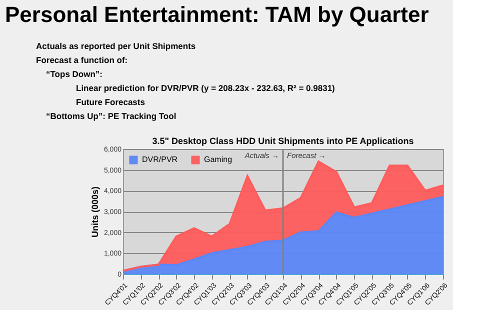  What do you see at coordinates (283, 141) in the screenshot?
I see `chart-subtitle: 3.5" Desktop Class HDD Unit Shipments into PE Applications` at bounding box center [283, 141].